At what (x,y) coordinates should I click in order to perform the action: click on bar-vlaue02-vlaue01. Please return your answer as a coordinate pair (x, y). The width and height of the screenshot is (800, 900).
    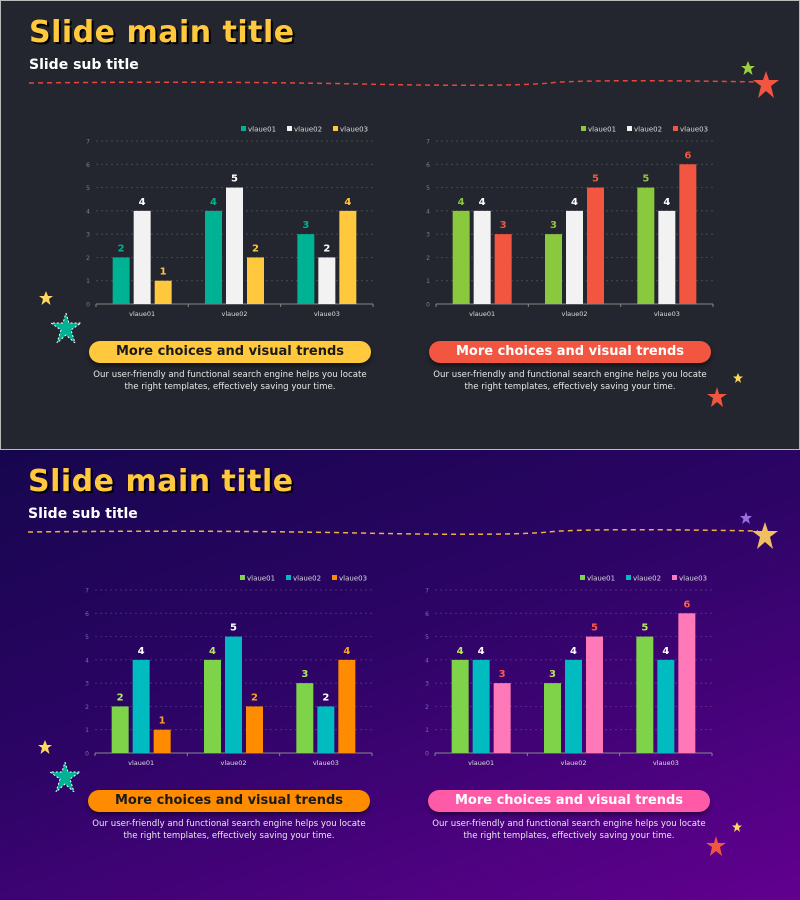
    Looking at the image, I should click on (481, 706).